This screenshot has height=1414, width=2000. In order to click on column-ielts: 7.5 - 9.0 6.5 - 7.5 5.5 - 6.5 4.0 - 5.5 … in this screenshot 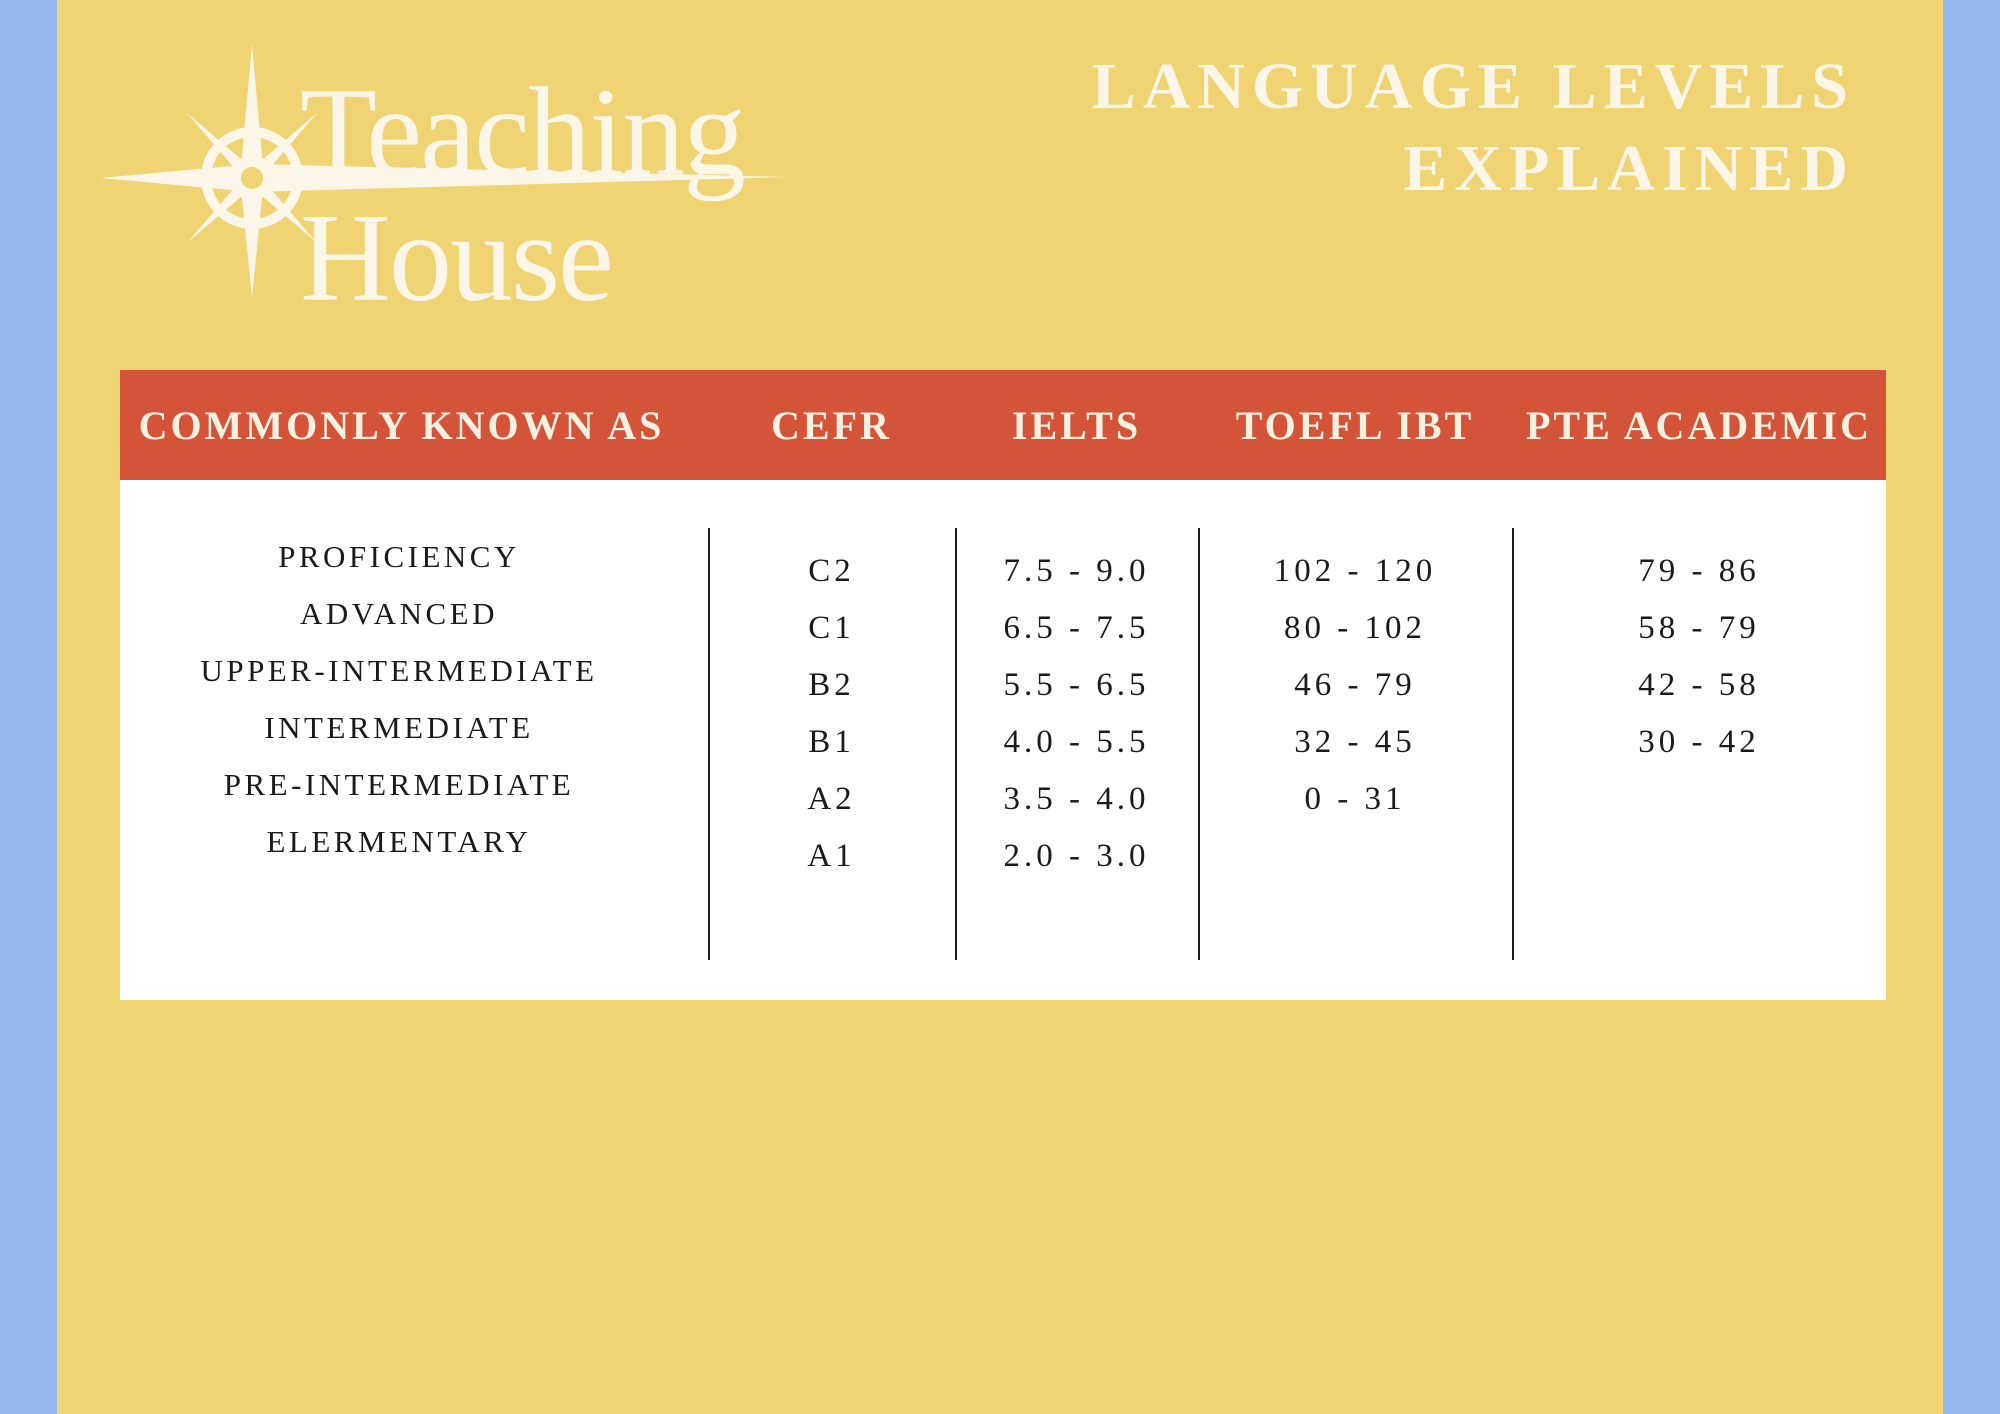, I will do `click(1076, 714)`.